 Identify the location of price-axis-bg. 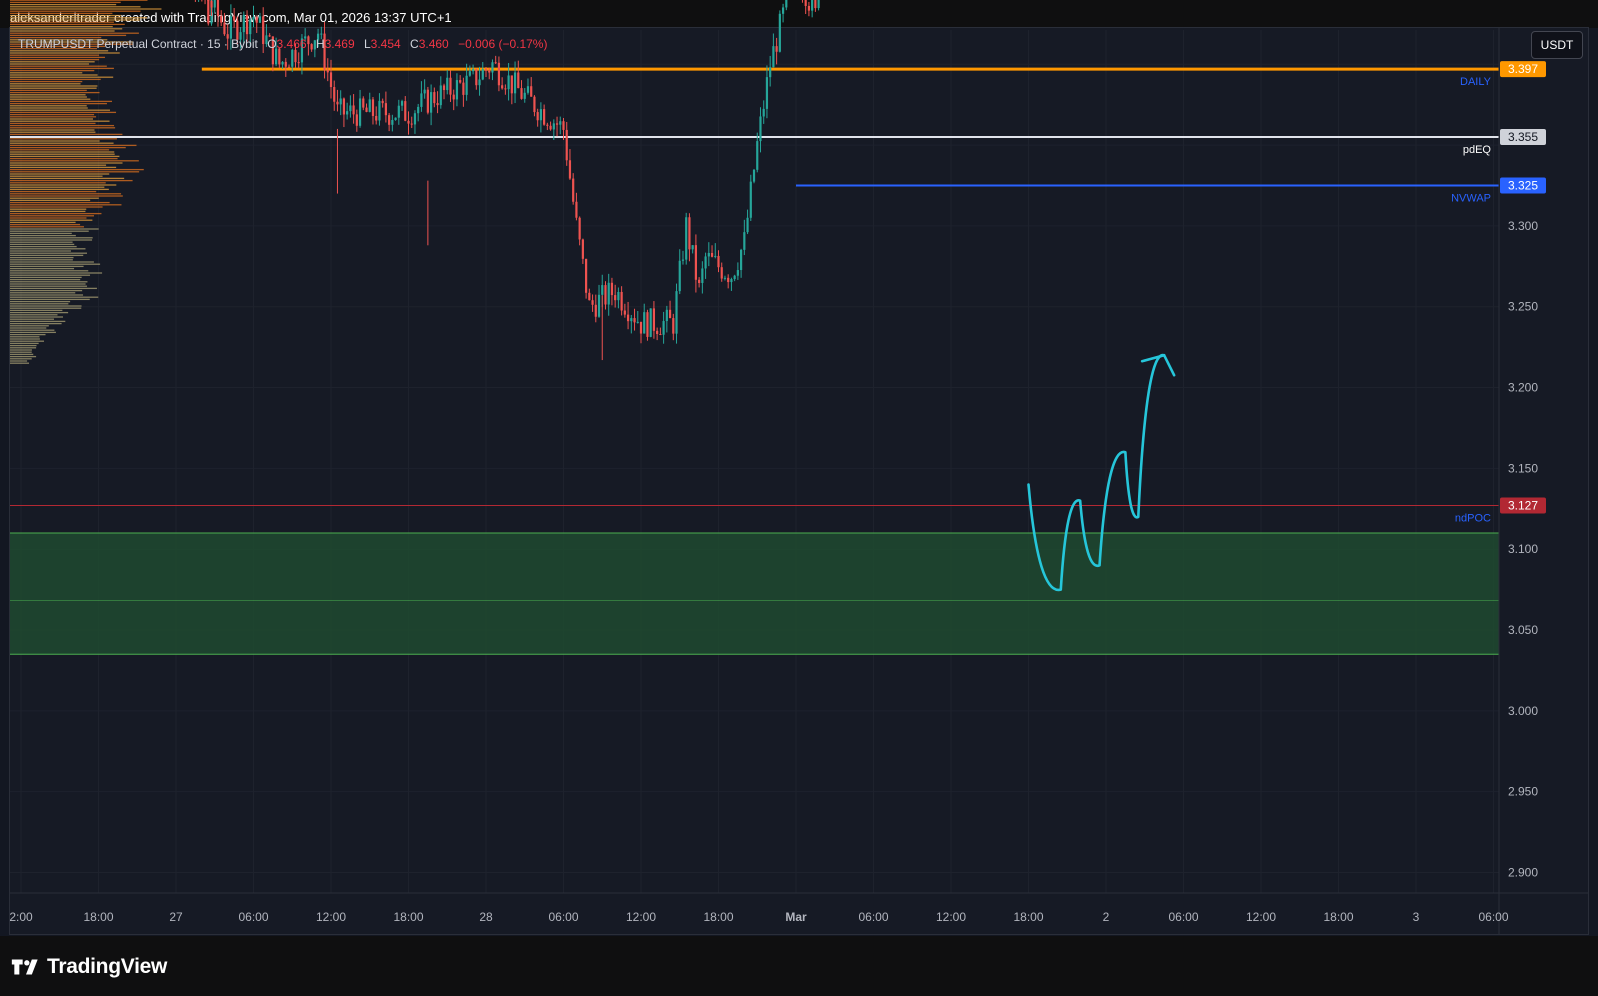
(1543, 460).